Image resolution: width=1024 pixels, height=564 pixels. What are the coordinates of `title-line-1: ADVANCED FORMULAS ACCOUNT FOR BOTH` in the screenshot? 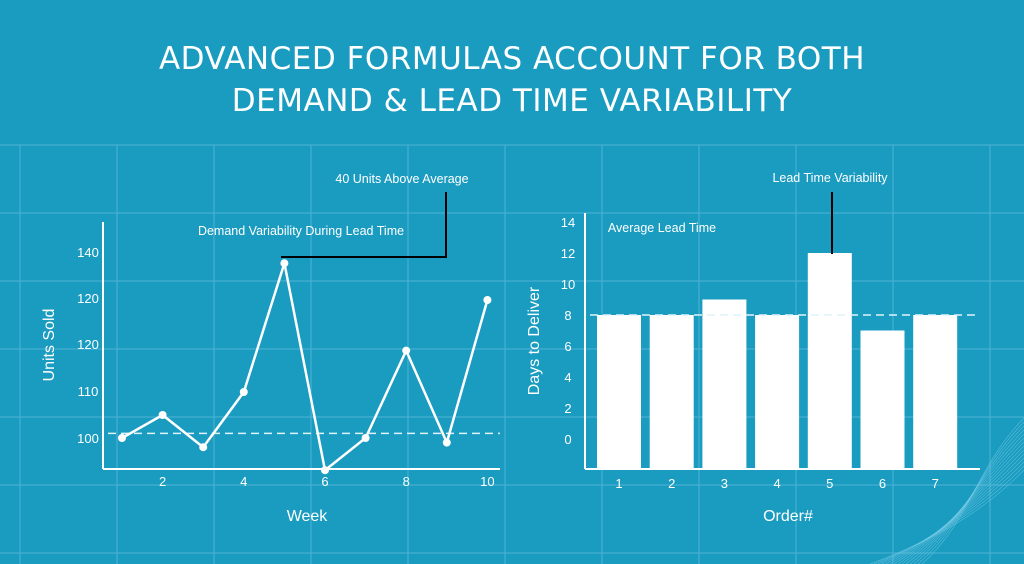 It's located at (512, 59).